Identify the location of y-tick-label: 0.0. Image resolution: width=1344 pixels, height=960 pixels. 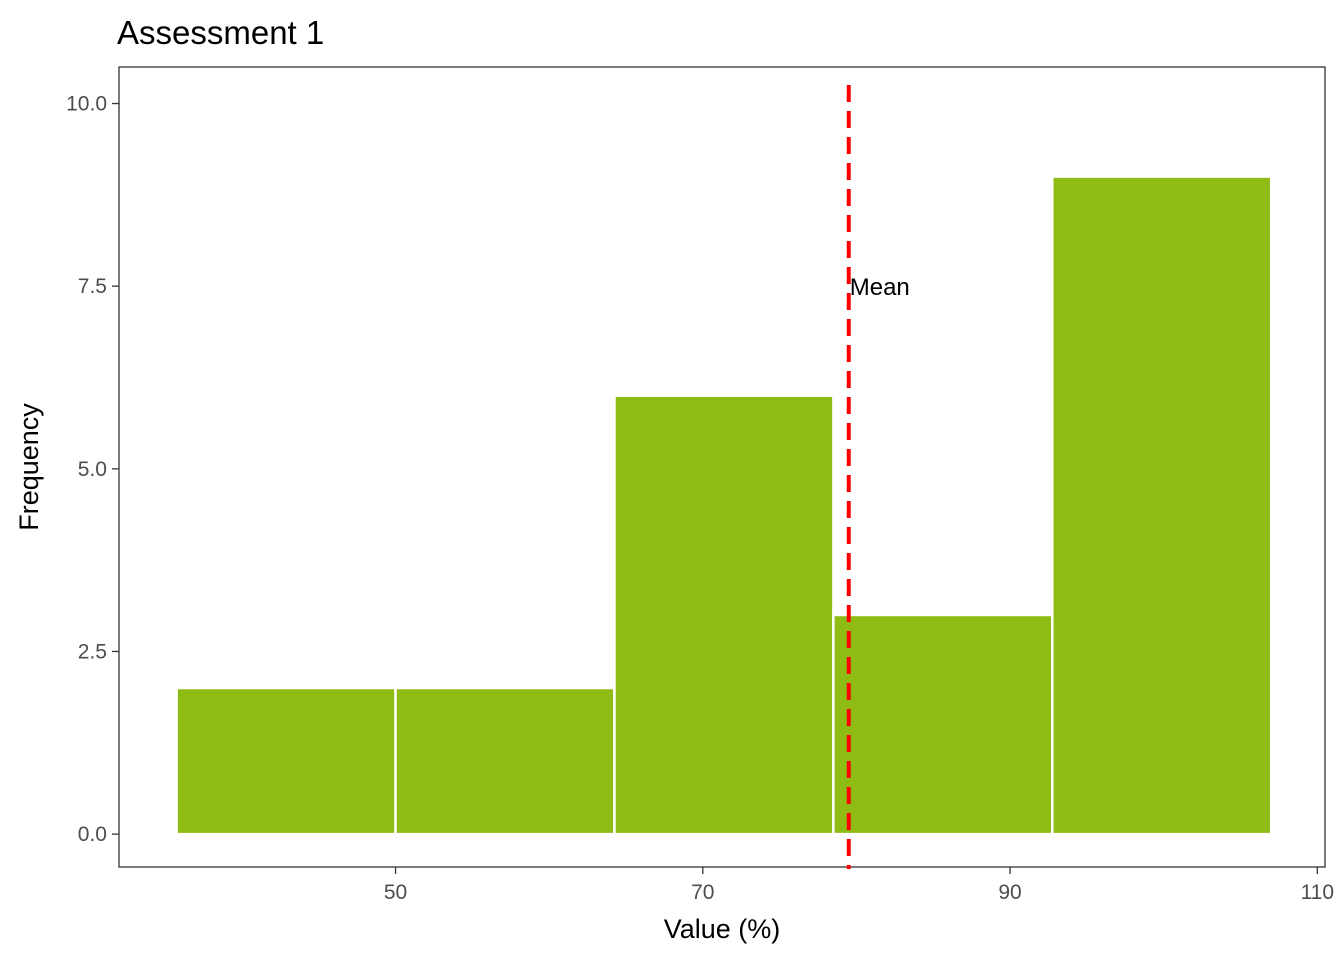
(92, 834).